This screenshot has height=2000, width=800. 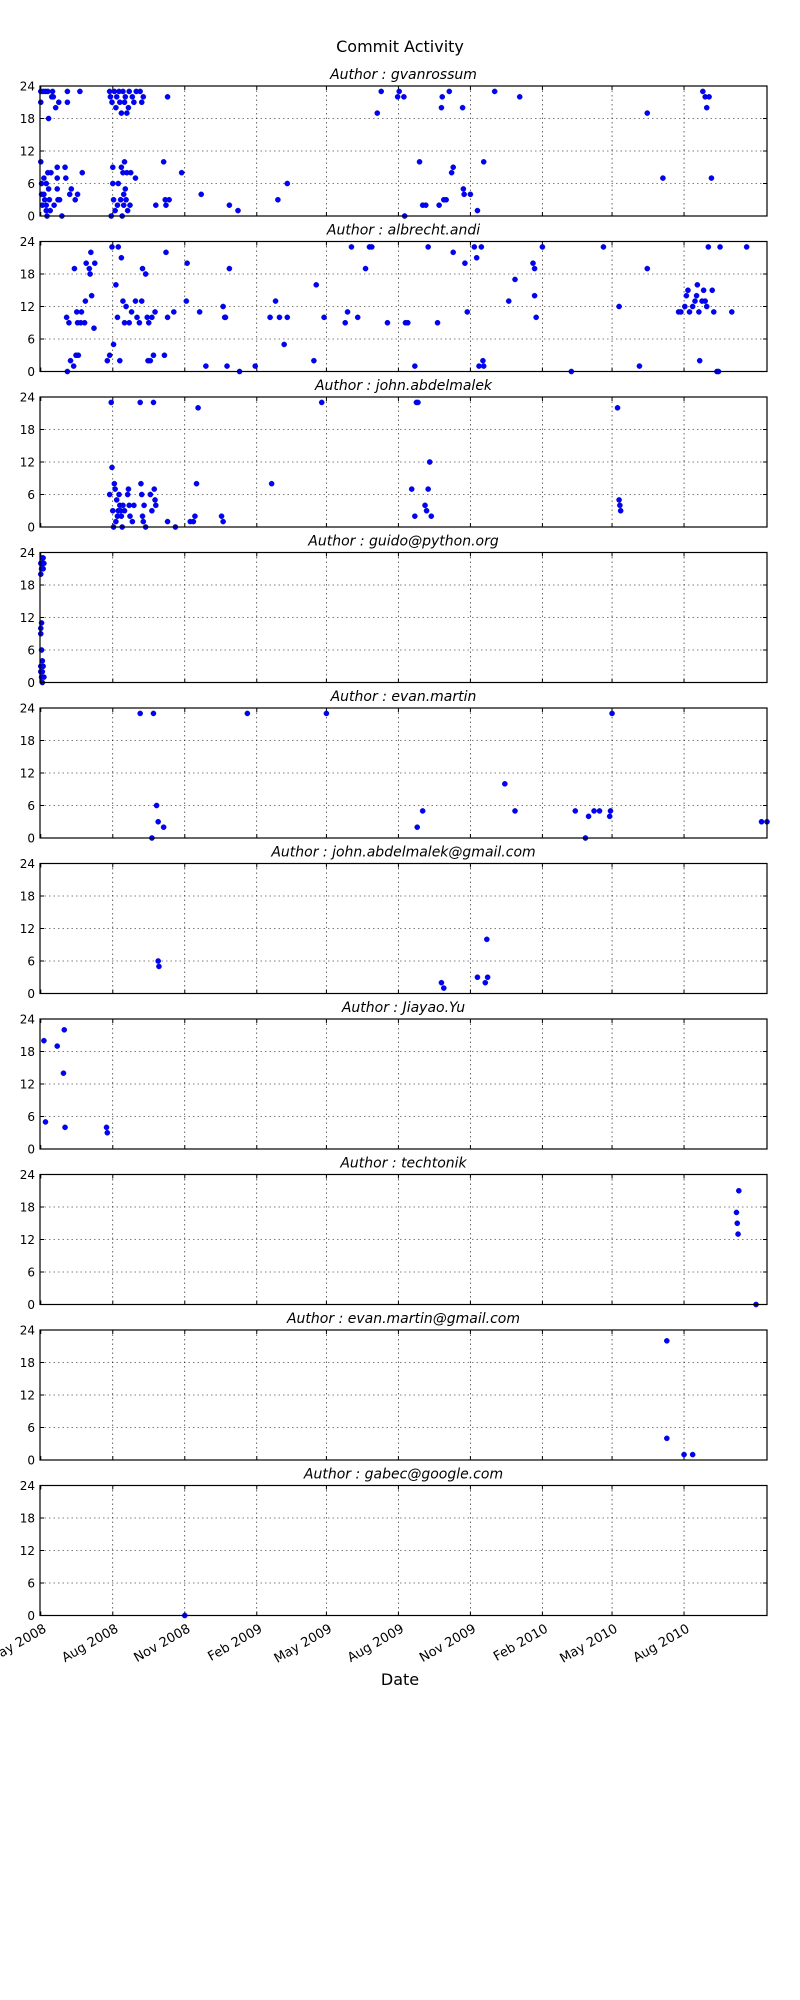 What do you see at coordinates (162, 1644) in the screenshot?
I see `x-tick-label: Nov 2008` at bounding box center [162, 1644].